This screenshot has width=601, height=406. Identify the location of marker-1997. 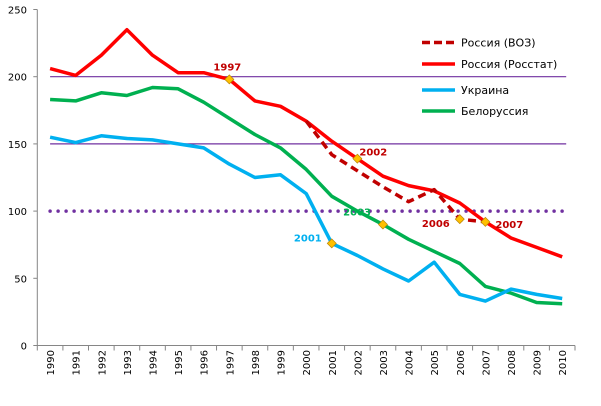
(229, 79).